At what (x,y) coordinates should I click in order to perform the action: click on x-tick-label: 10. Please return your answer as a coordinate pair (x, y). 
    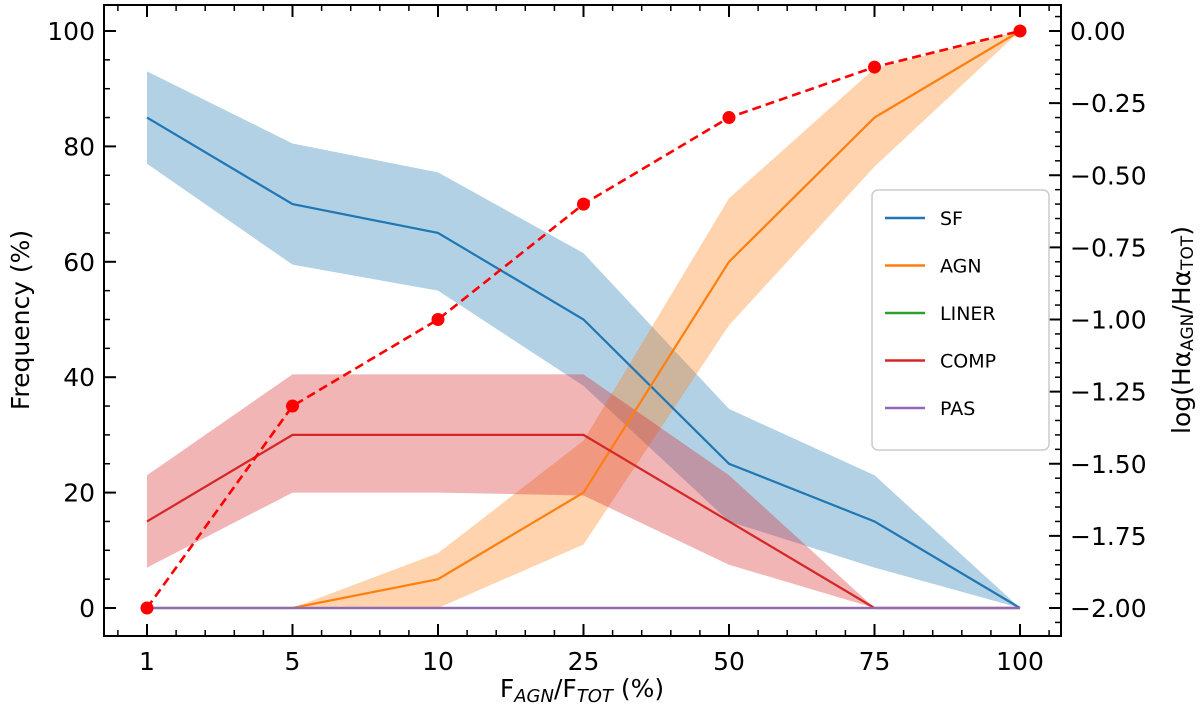
    Looking at the image, I should click on (438, 661).